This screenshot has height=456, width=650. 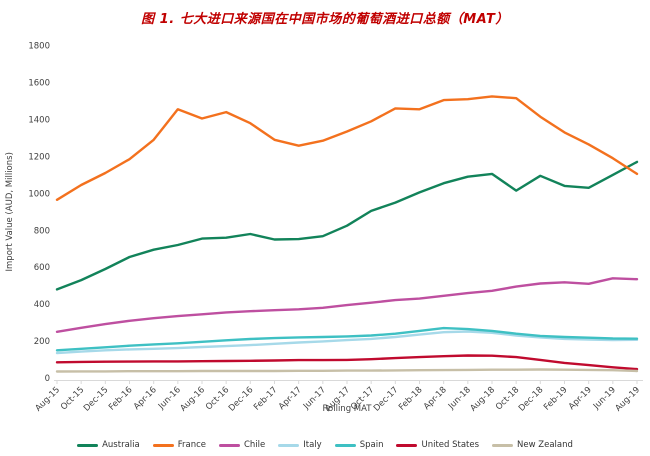 I want to click on x-axis-tick-label: Apr-18, so click(x=435, y=398).